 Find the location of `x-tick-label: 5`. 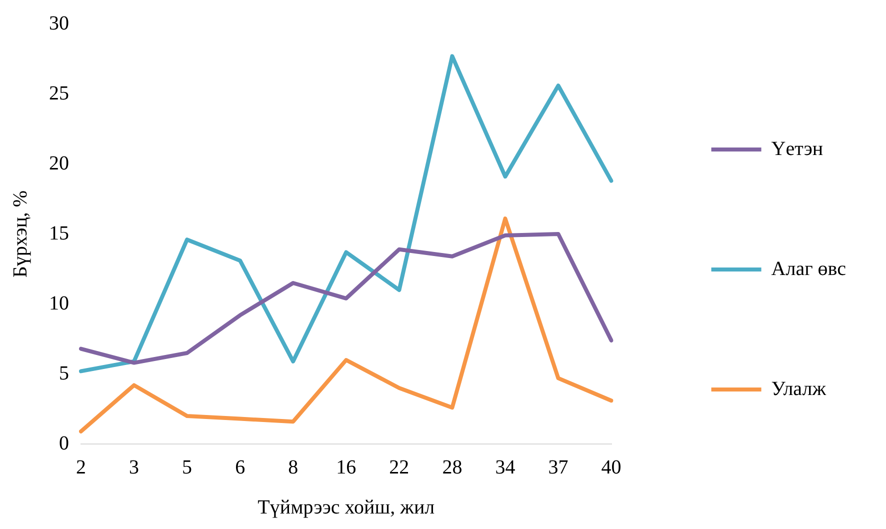

x-tick-label: 5 is located at coordinates (187, 467).